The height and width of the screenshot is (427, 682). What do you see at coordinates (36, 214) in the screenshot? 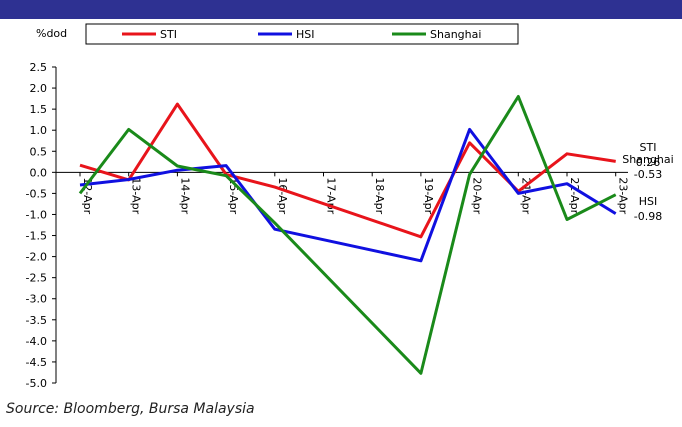
I see `y-tick-label: -1.0` at bounding box center [36, 214].